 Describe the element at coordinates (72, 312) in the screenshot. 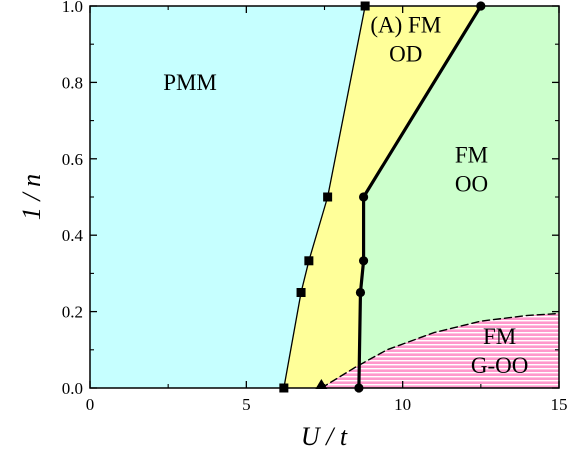

I see `y-tick-label: 0.2` at that location.